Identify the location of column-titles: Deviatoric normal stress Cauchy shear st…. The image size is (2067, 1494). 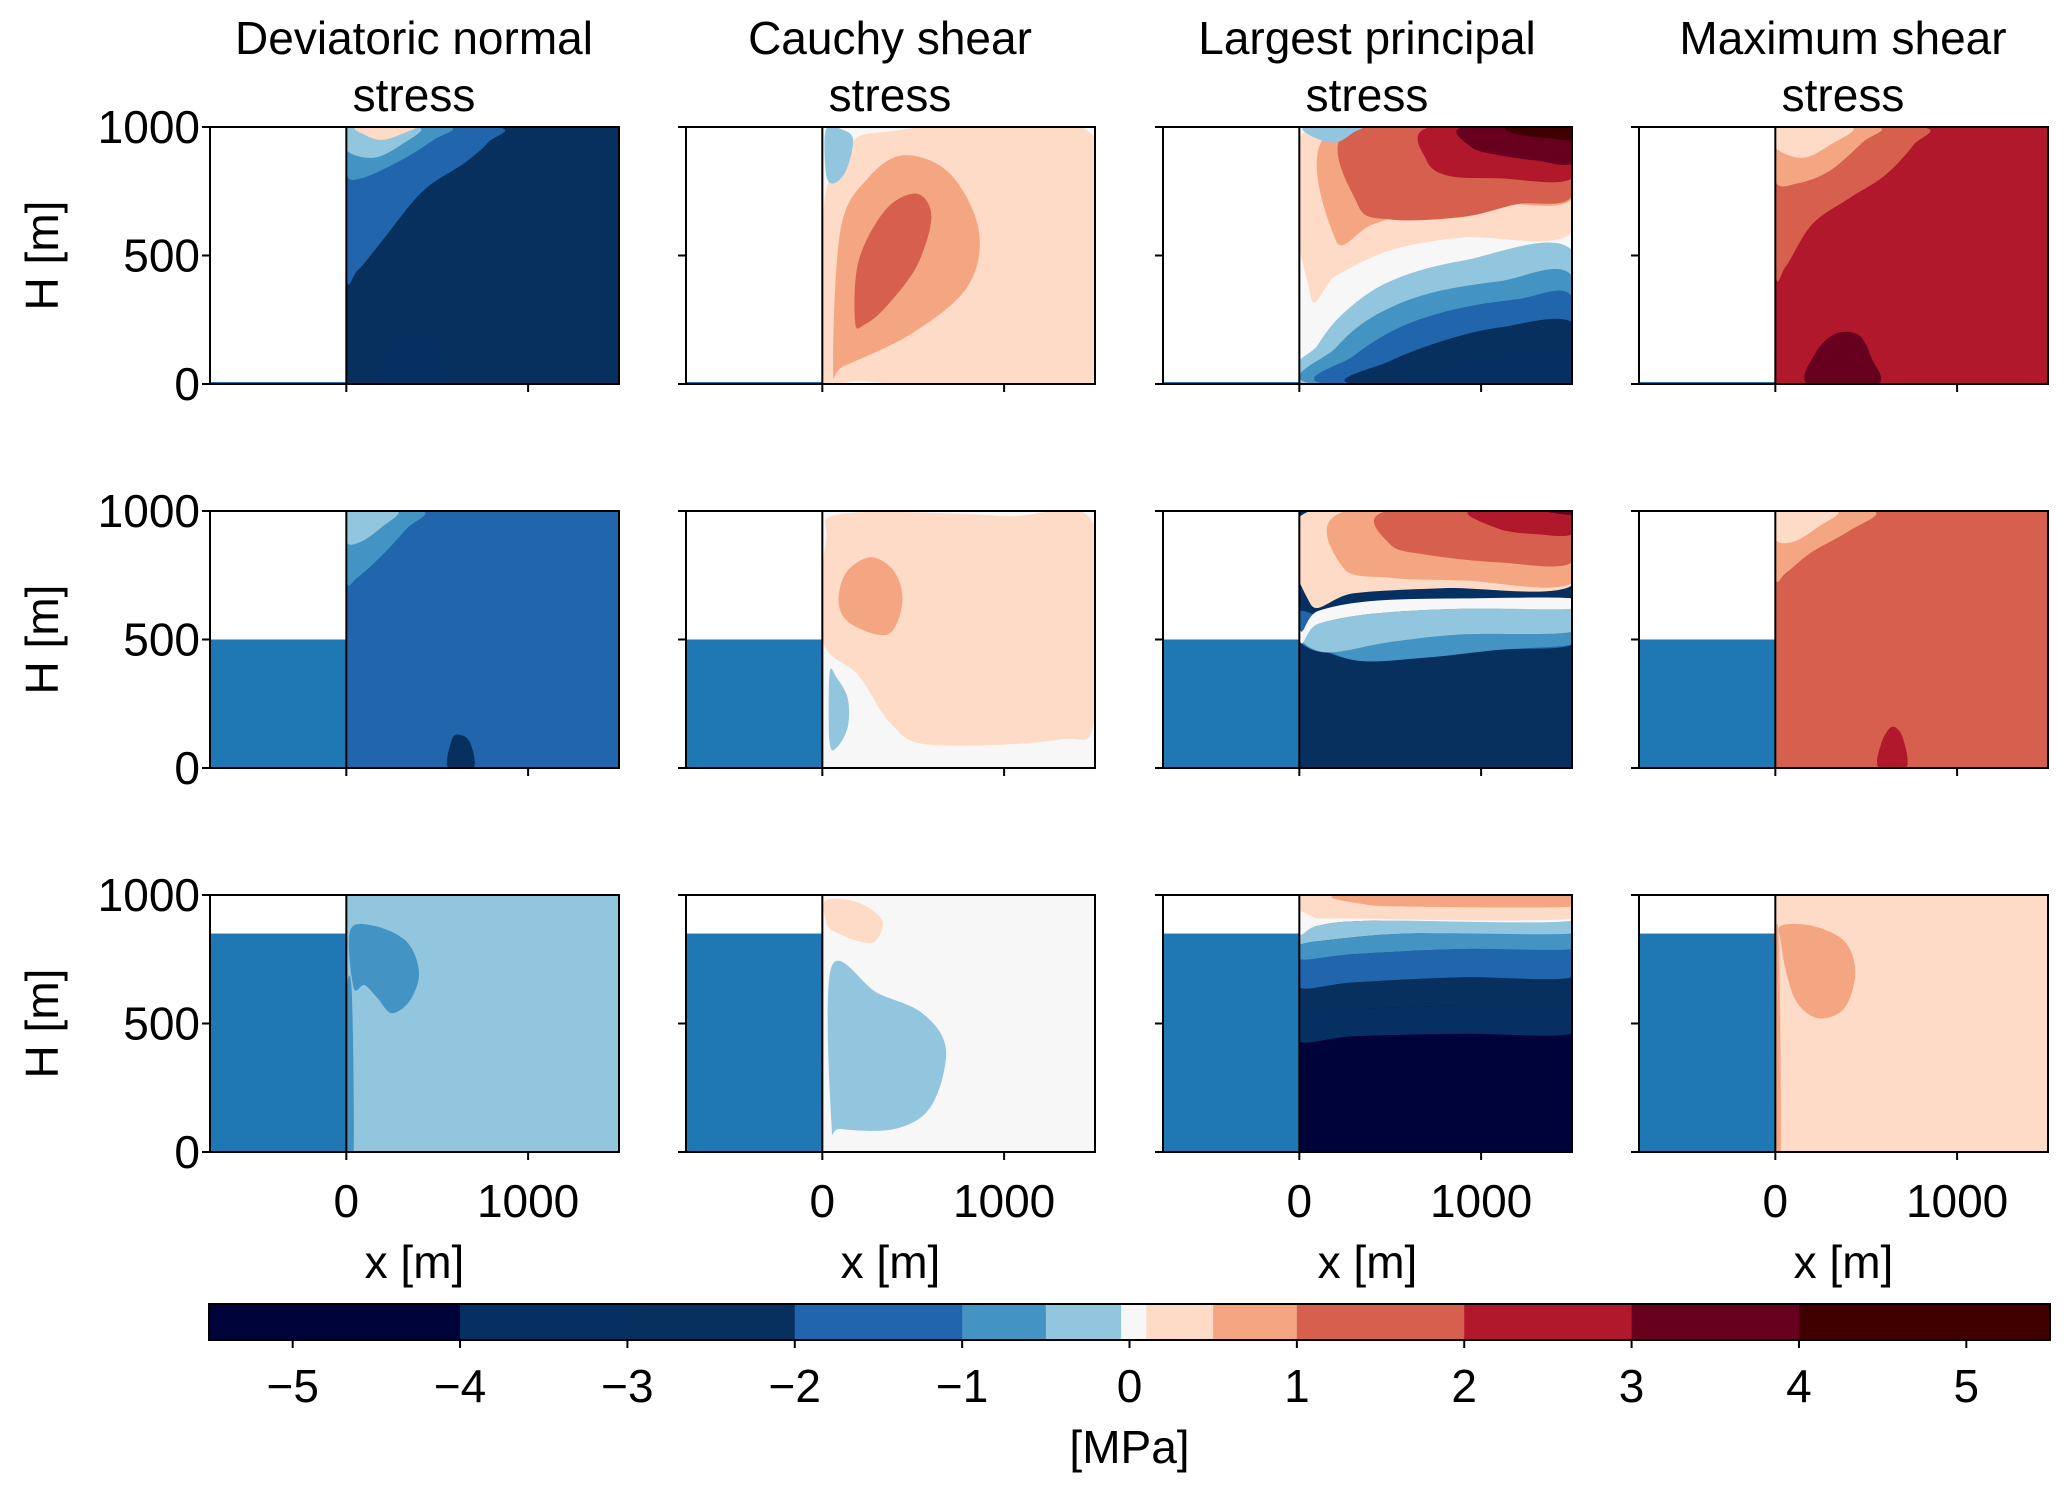
(1121, 66).